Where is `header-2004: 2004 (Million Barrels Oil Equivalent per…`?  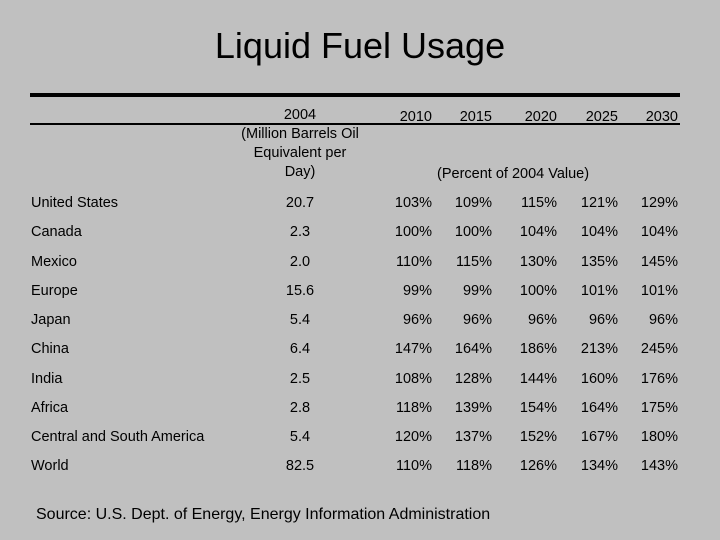
header-2004: 2004 (Million Barrels Oil Equivalent per… is located at coordinates (300, 144).